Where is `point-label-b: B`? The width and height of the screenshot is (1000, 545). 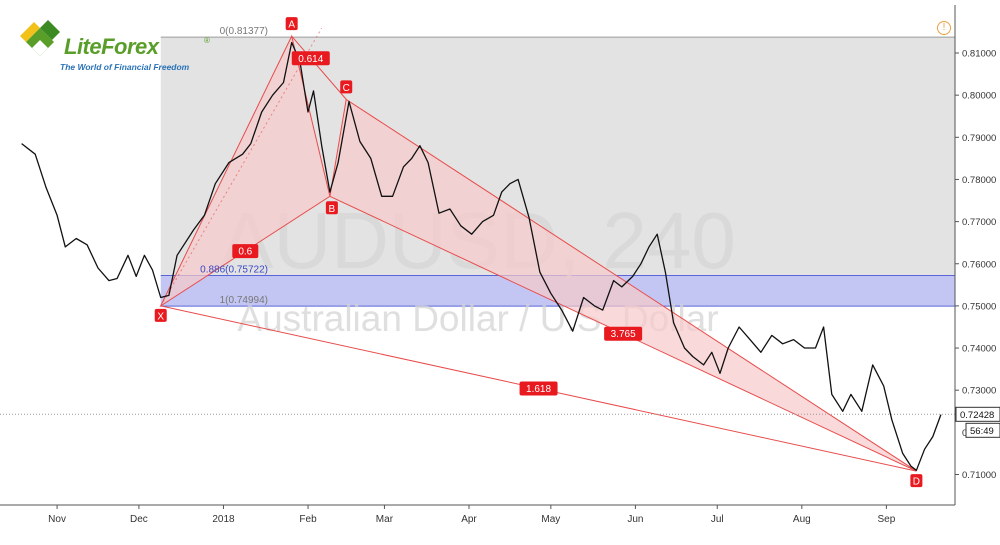 point-label-b: B is located at coordinates (332, 209).